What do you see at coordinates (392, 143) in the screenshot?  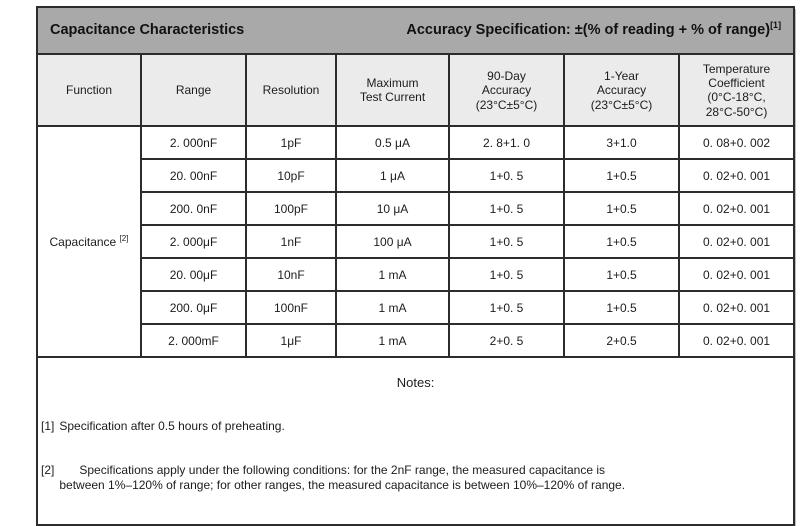 I see `cell-max-test-current: 0.5 μA` at bounding box center [392, 143].